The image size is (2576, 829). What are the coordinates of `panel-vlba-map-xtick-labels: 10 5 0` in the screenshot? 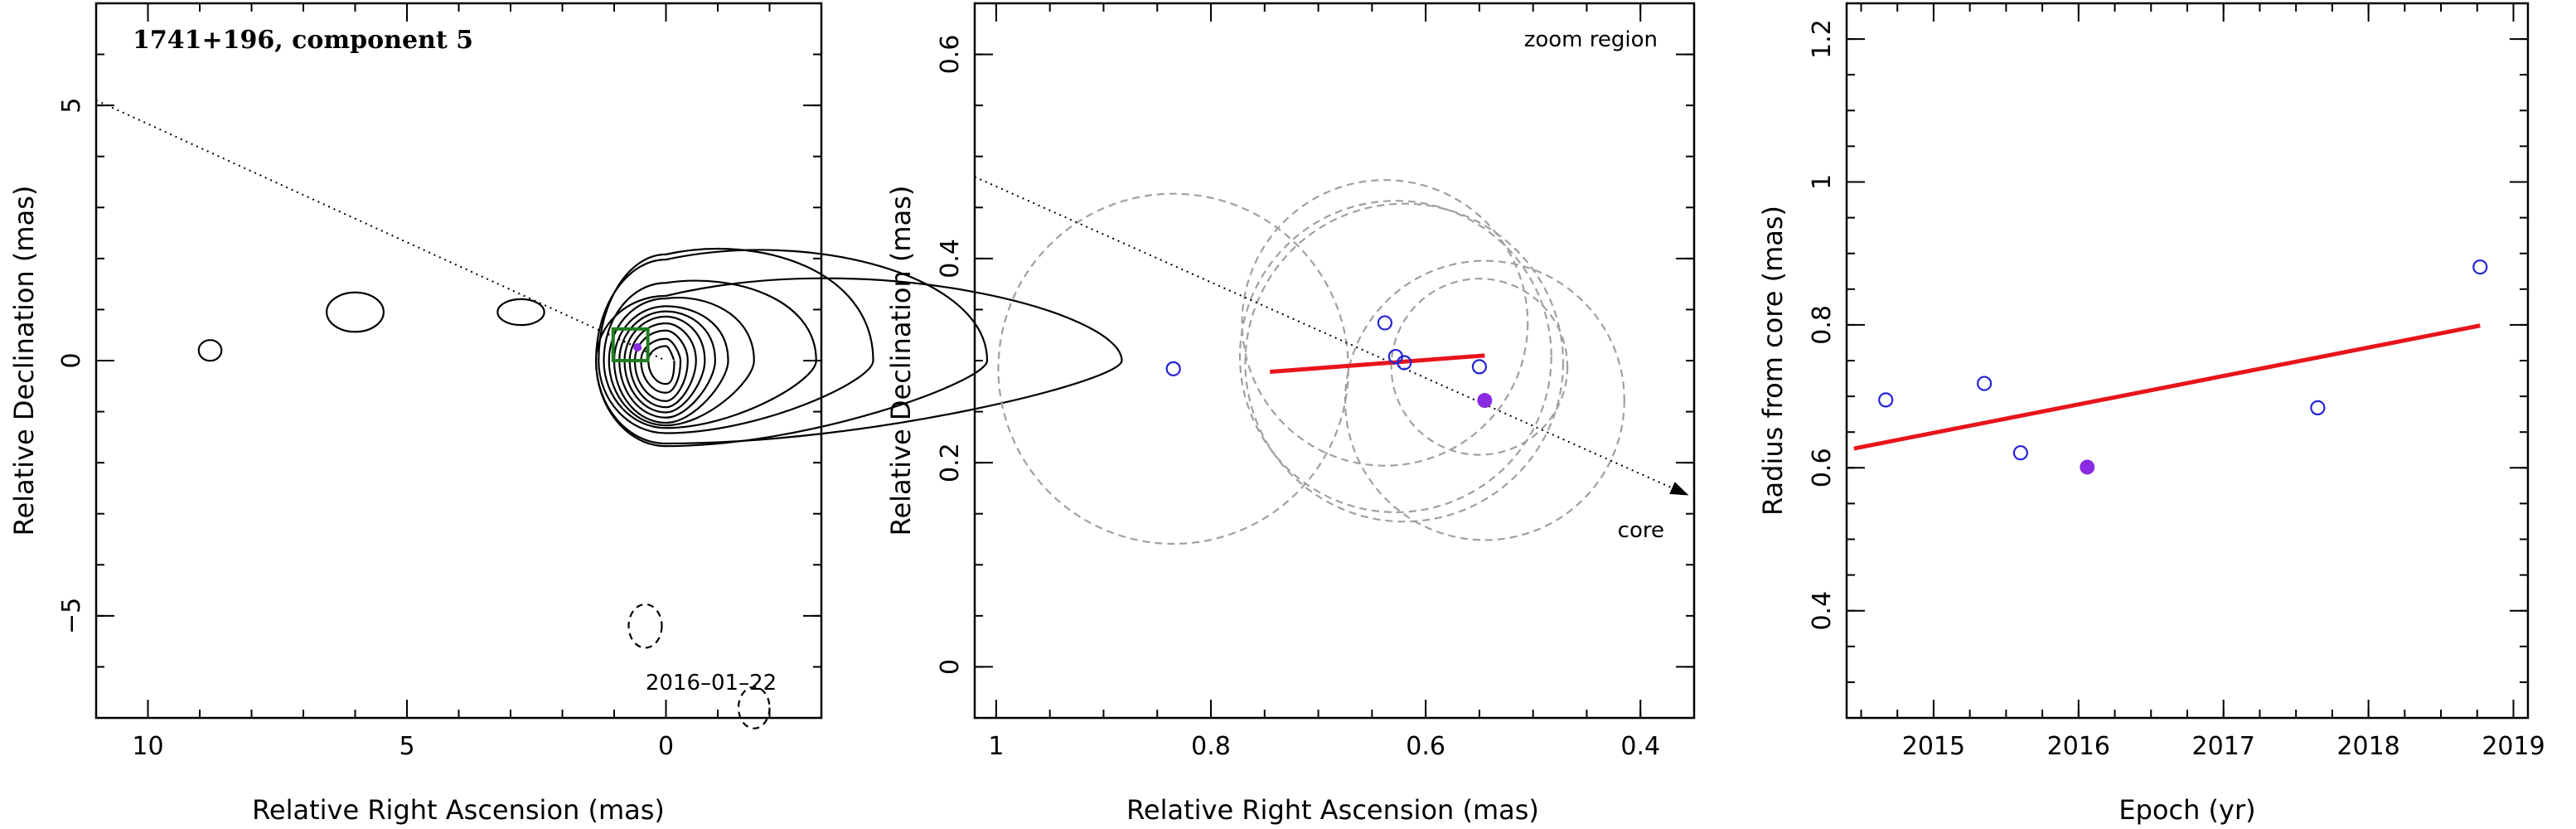 It's located at (403, 746).